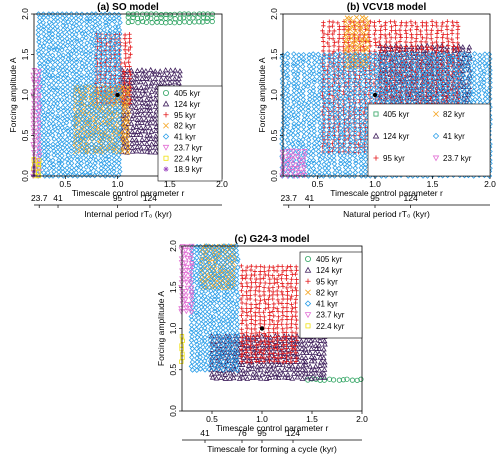  I want to click on y-tick-label: 0.0, so click(274, 176).